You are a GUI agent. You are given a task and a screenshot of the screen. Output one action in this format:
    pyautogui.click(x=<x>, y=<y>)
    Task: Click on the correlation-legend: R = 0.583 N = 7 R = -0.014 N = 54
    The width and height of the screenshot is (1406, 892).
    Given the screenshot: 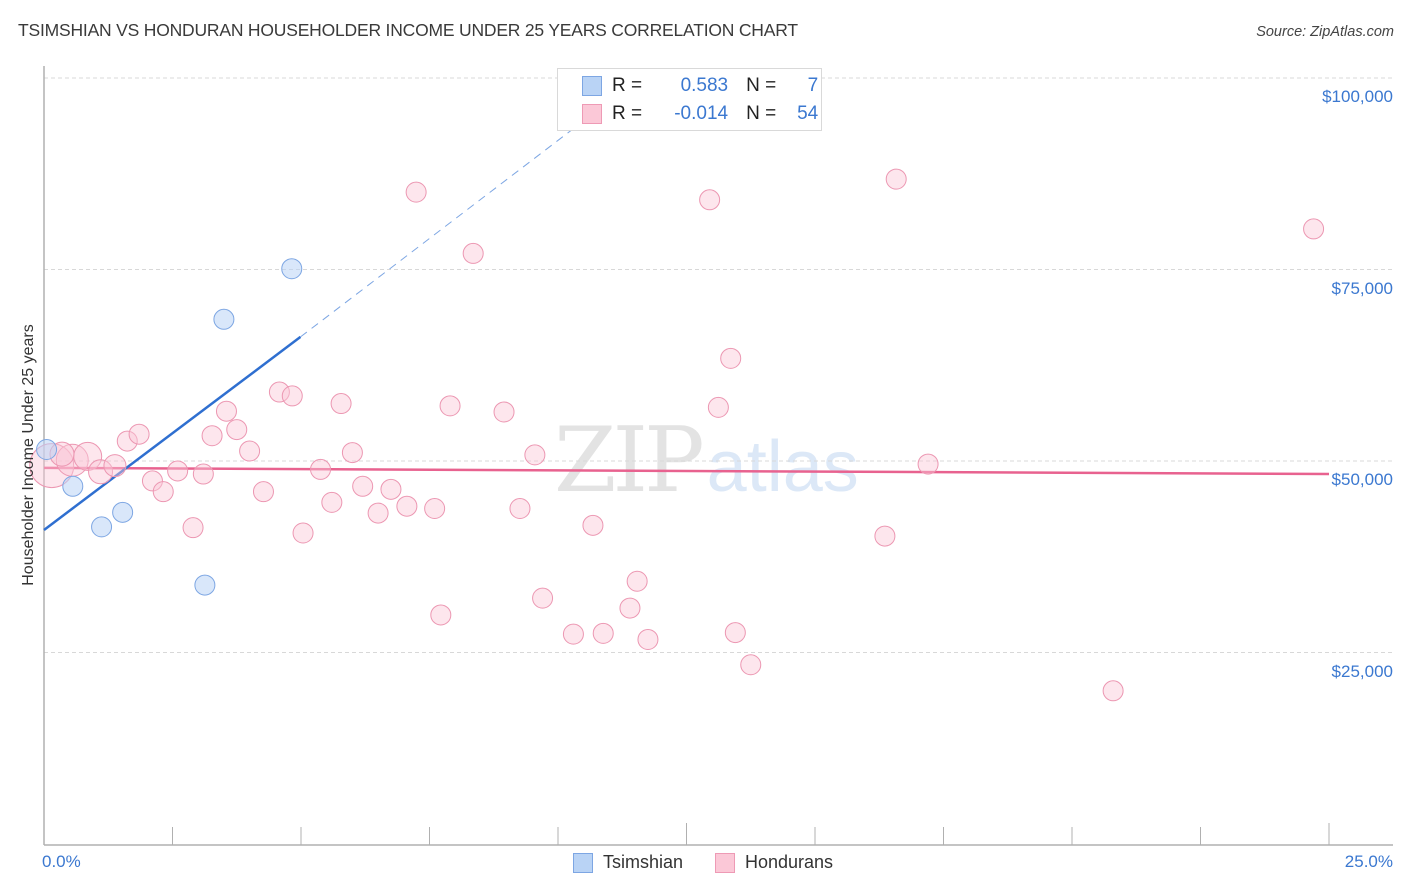 What is the action you would take?
    pyautogui.click(x=689, y=99)
    